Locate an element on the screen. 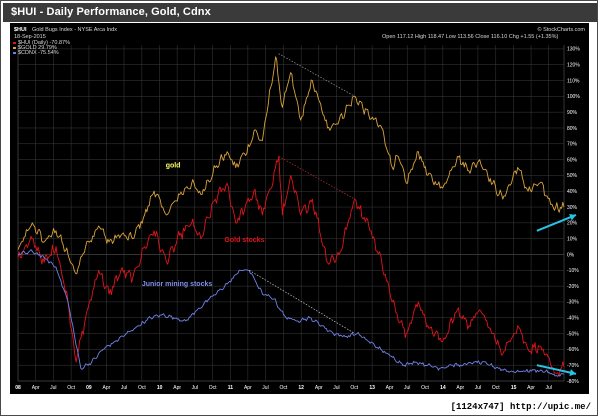 Image resolution: width=600 pixels, height=418 pixels. y-tick-label: 70% is located at coordinates (572, 145).